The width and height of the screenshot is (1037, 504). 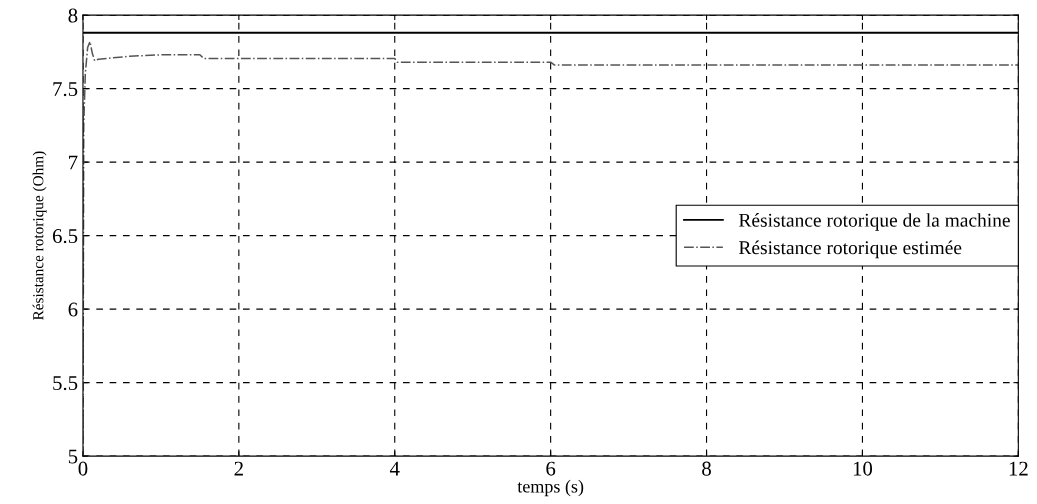 I want to click on y-tick-label: 5, so click(x=73, y=456).